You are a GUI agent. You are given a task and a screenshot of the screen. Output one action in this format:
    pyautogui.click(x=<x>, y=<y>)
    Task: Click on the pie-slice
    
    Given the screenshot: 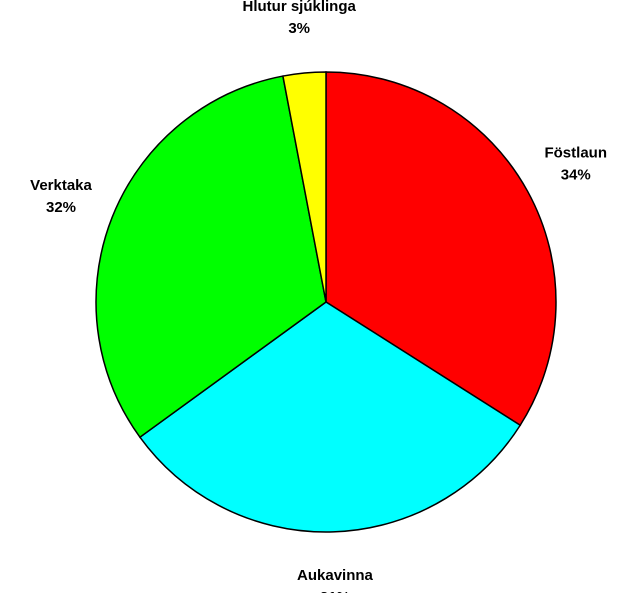 What is the action you would take?
    pyautogui.click(x=304, y=187)
    